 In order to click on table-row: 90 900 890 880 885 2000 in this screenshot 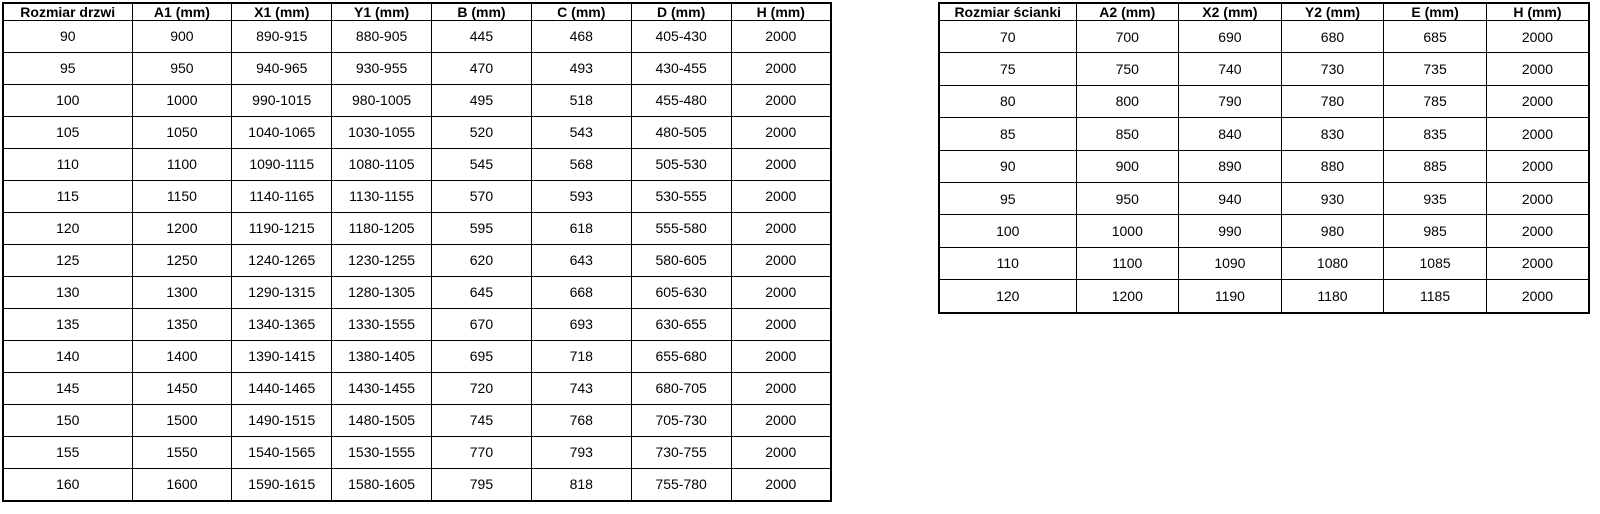, I will do `click(1264, 166)`.